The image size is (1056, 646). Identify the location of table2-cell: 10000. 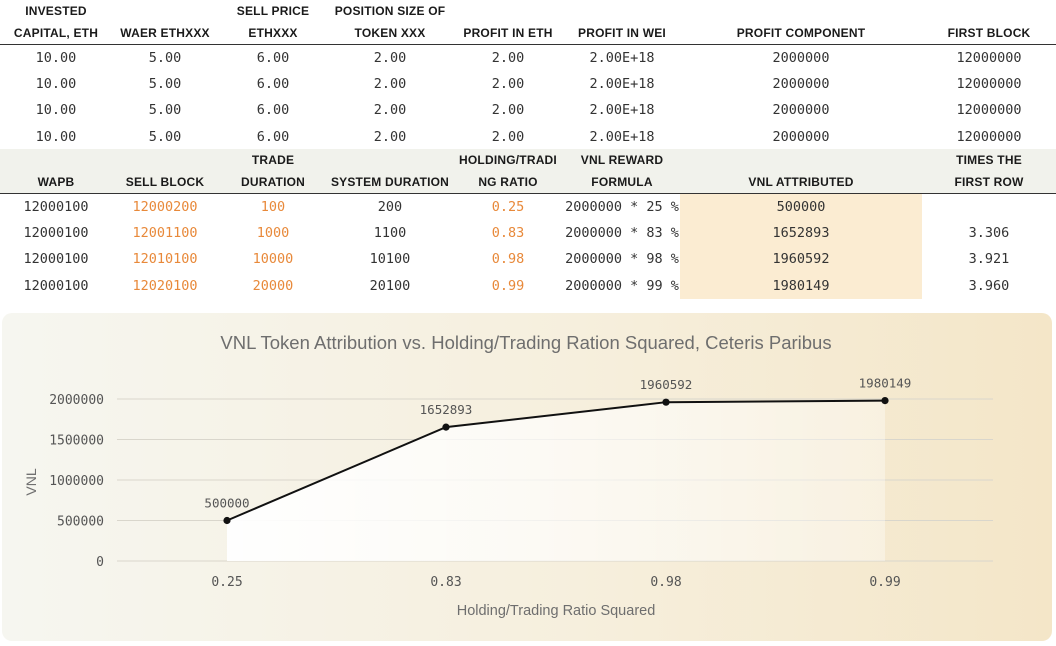
(273, 259).